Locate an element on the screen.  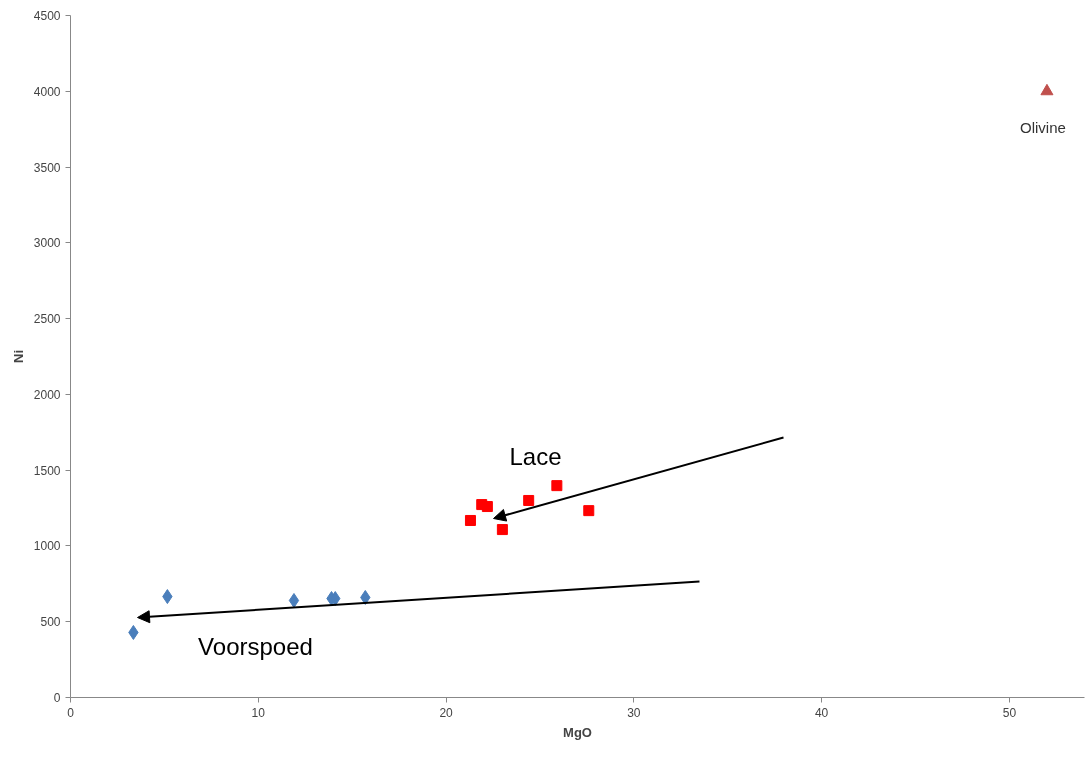
y-tick-label: 0 is located at coordinates (57, 698).